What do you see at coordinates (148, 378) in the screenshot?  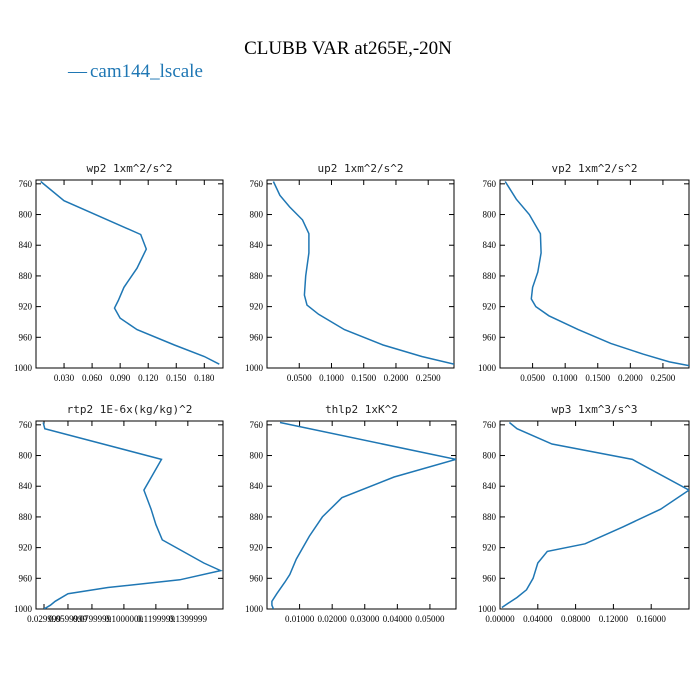 I see `x-tick-label: 0.120` at bounding box center [148, 378].